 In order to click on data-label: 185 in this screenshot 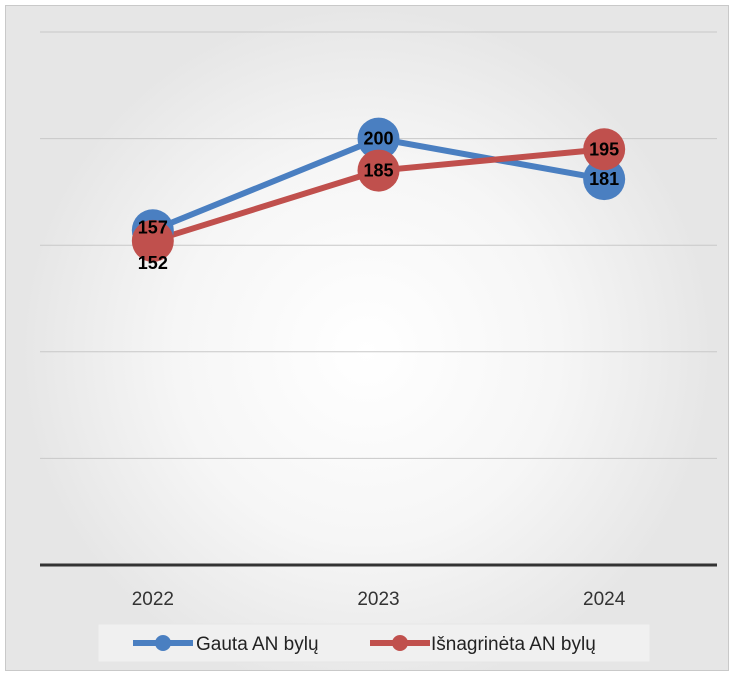, I will do `click(378, 171)`.